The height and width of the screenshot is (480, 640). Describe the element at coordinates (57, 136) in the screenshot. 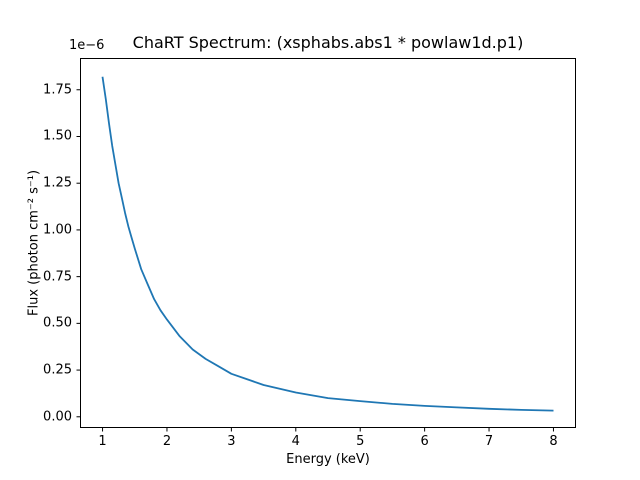

I see `y-tick-label: 1.50` at that location.